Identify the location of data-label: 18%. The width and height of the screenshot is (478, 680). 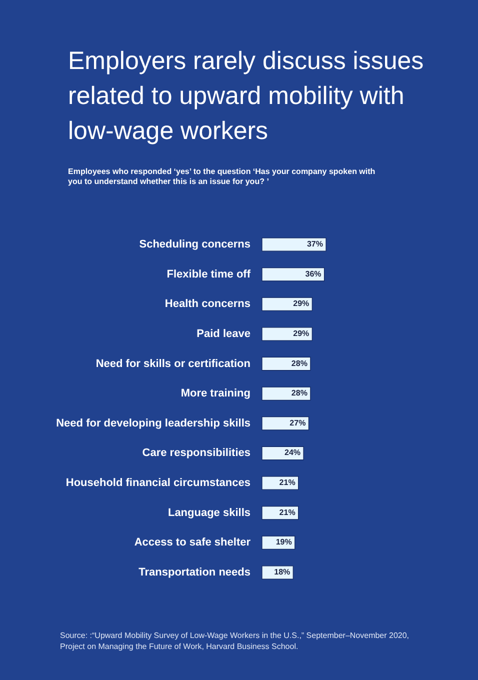
(282, 571).